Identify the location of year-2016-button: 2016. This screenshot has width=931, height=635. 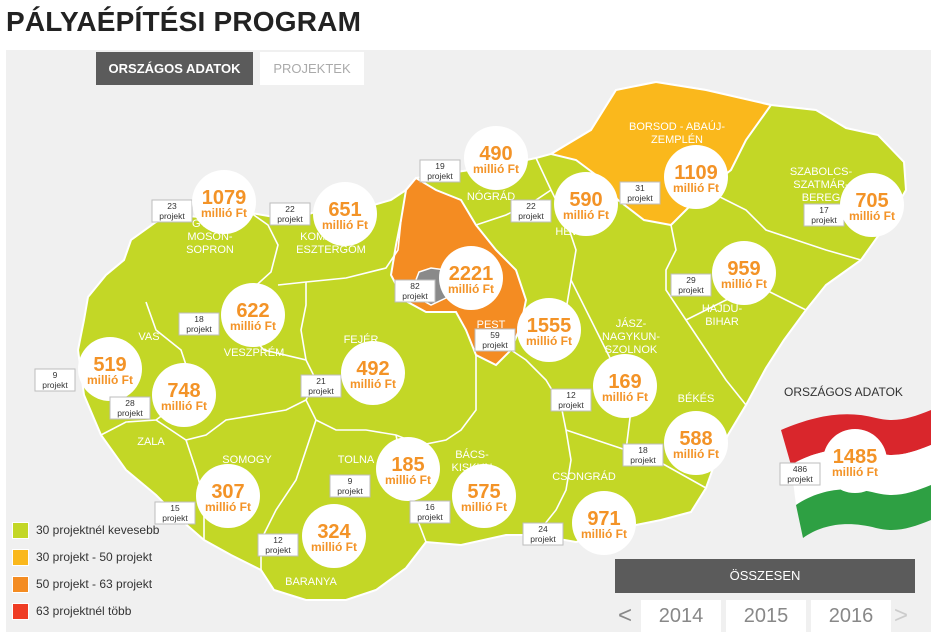
(851, 616).